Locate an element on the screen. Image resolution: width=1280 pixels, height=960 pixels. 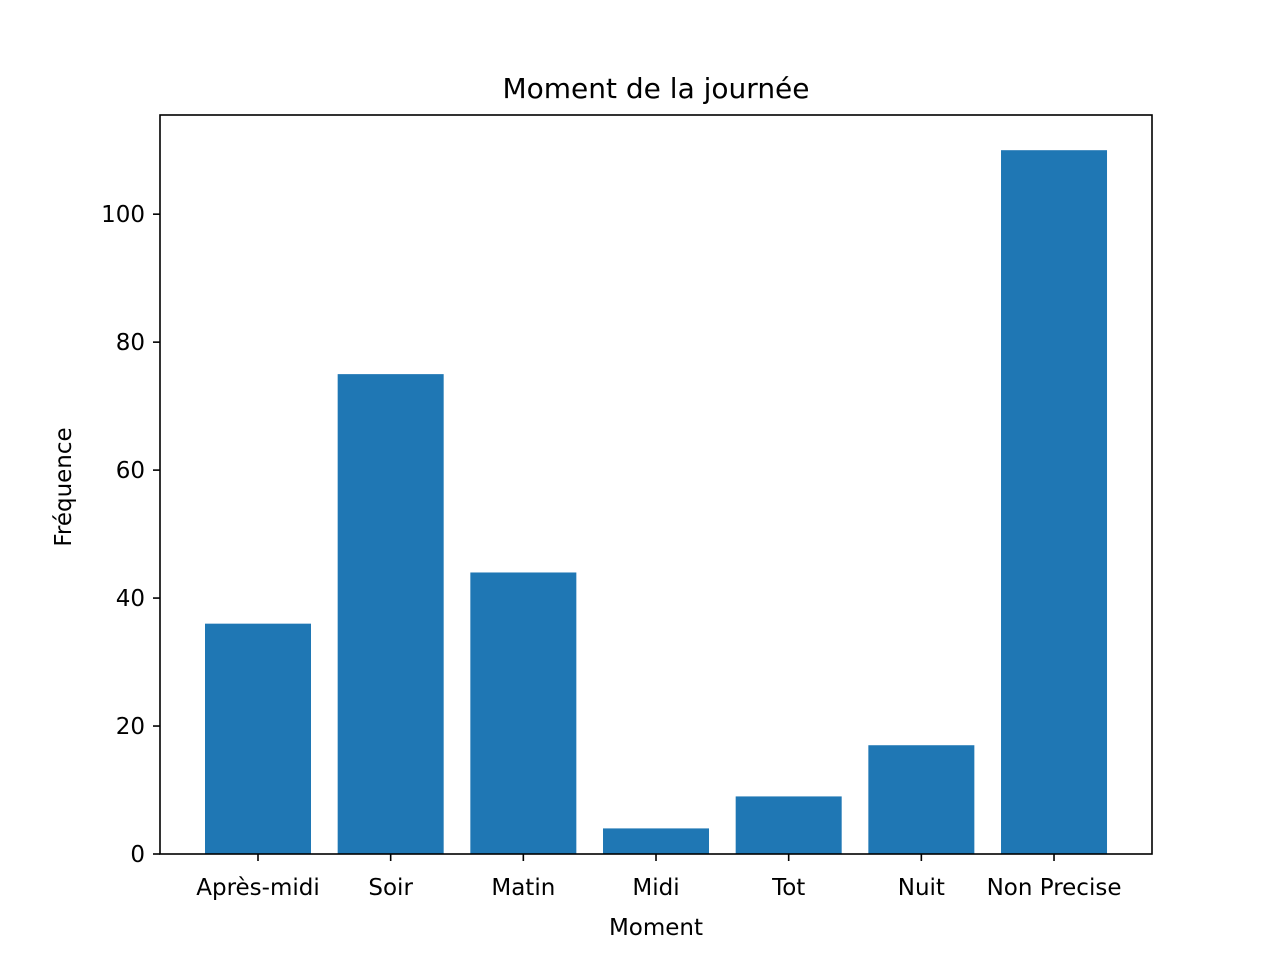
y-tick-label: 20 is located at coordinates (130, 727).